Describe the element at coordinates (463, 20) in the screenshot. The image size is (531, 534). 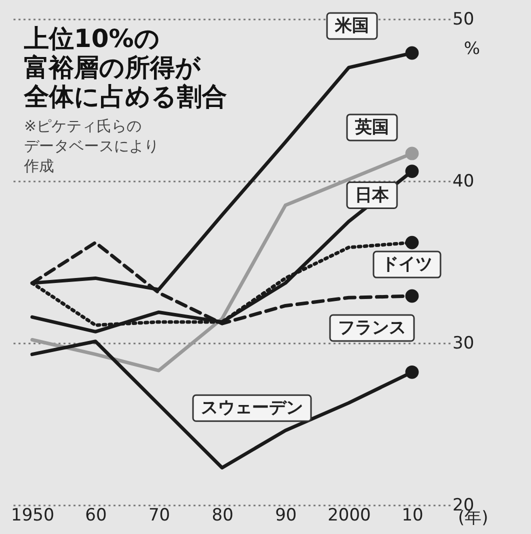
I see `y-tick-label: 50` at that location.